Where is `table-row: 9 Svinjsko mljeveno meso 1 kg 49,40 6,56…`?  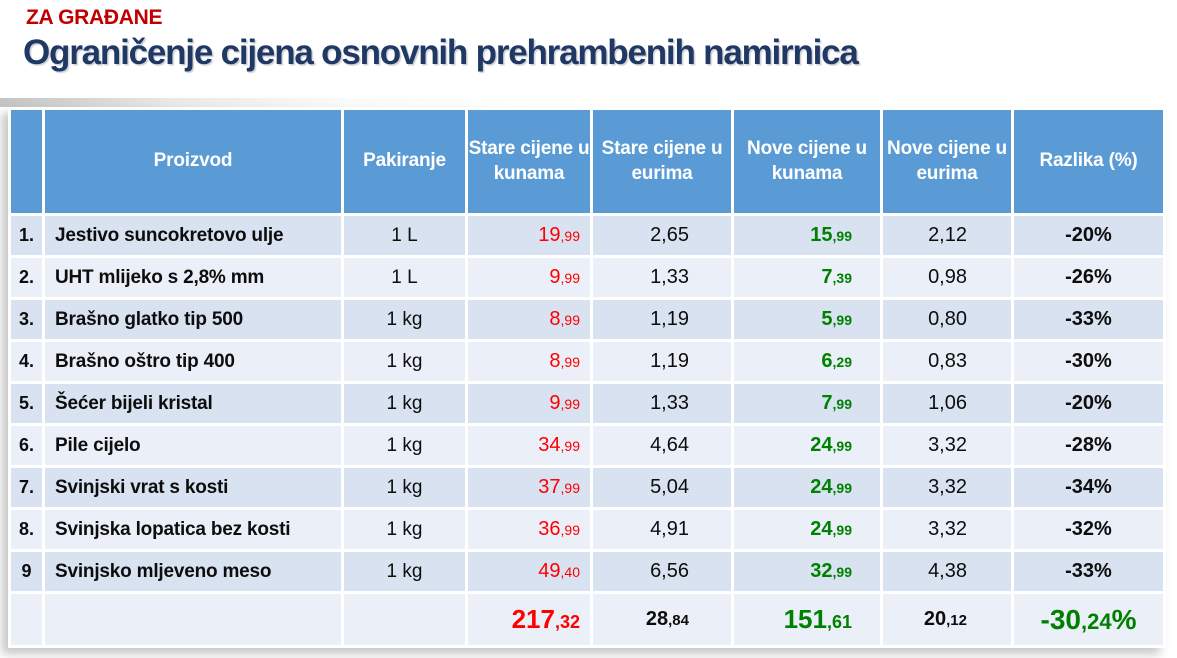 table-row: 9 Svinjsko mljeveno meso 1 kg 49,40 6,56… is located at coordinates (587, 571).